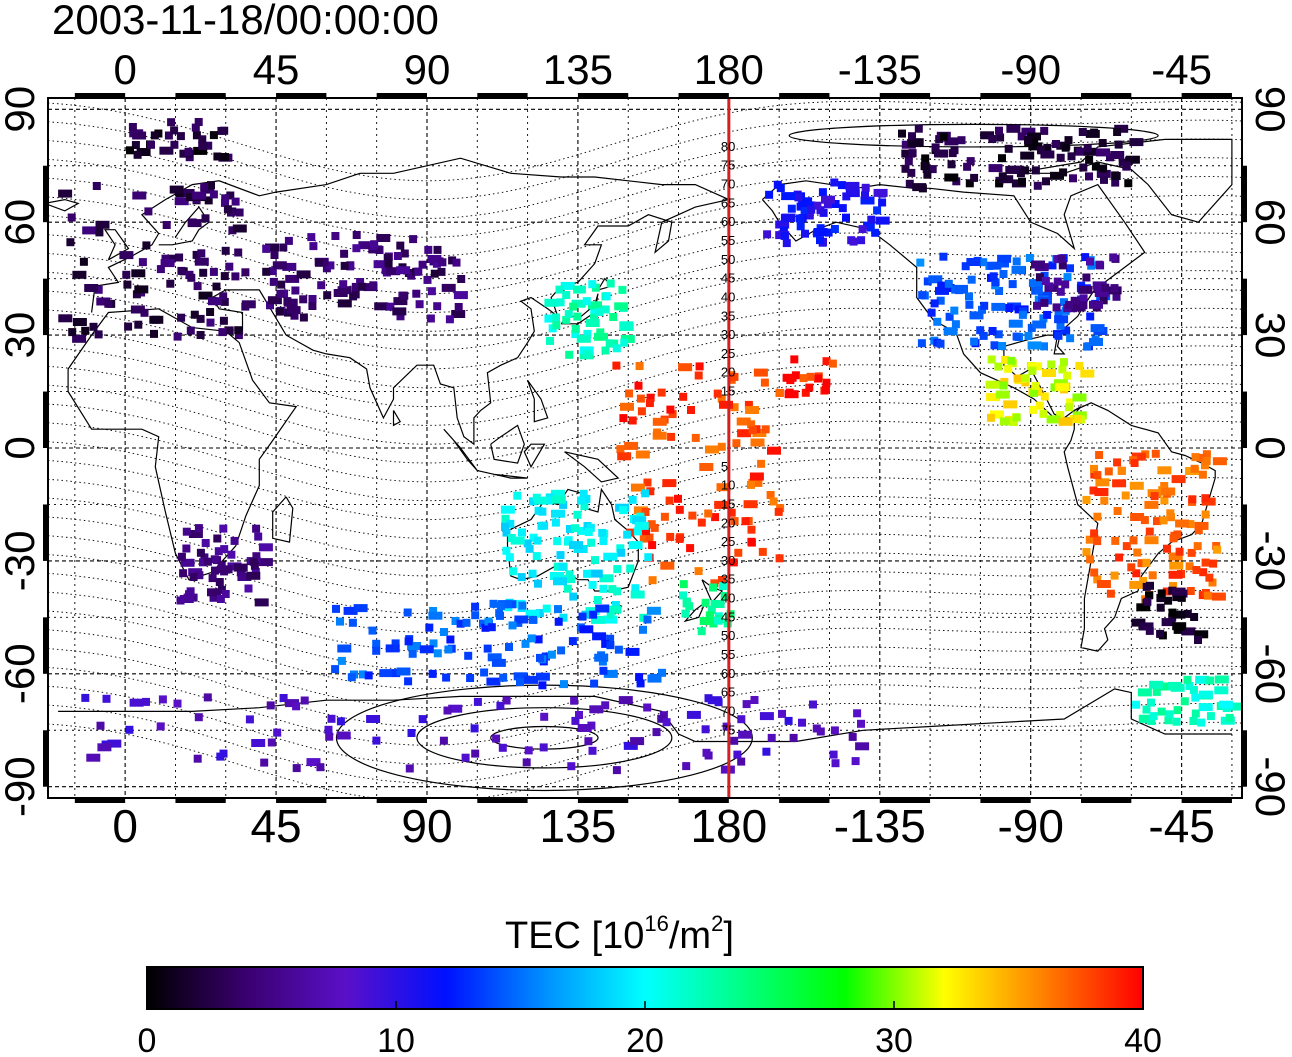 The image size is (1292, 1057). Describe the element at coordinates (21, 451) in the screenshot. I see `left-latitude-labels: 90 60 30 0 -30 -60 -90` at that location.